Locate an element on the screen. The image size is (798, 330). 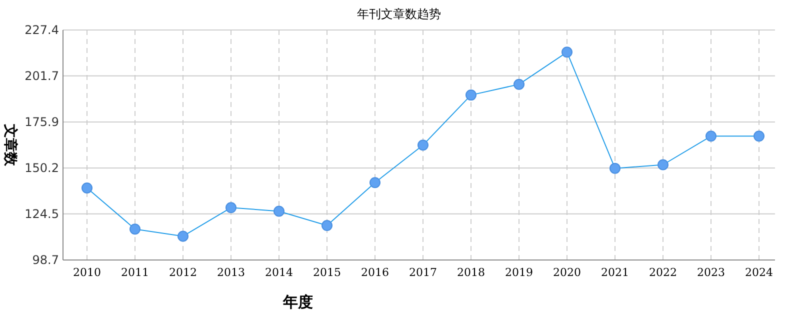
x-tick-label: 2013 is located at coordinates (231, 272).